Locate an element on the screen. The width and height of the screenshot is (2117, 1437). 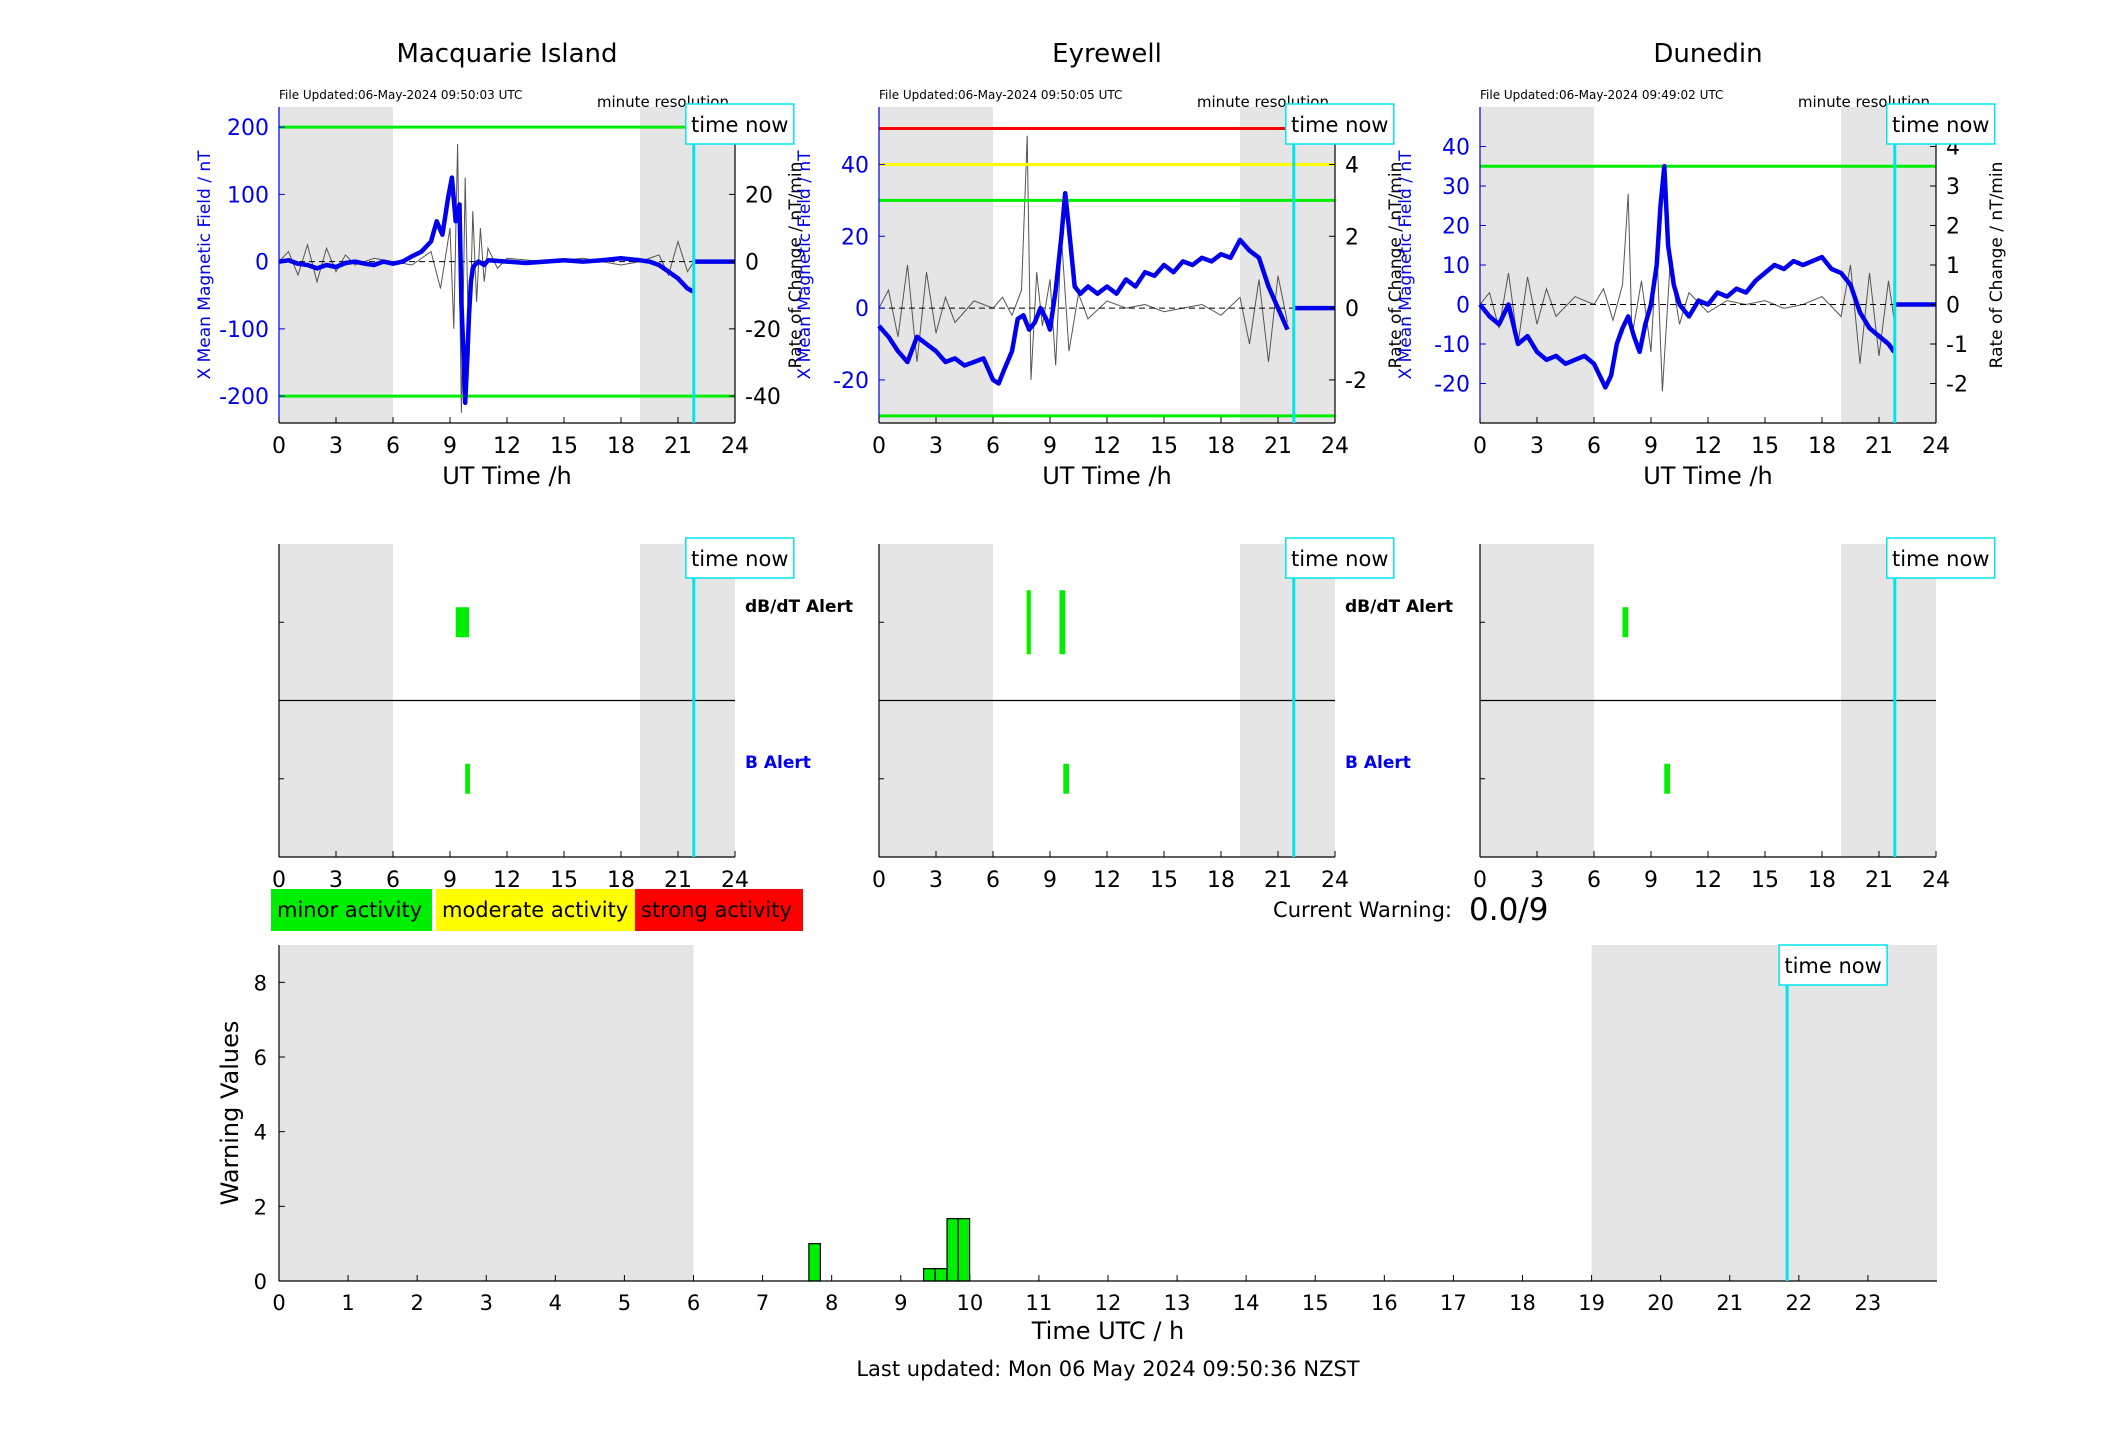
left-tick-label: 0 is located at coordinates (862, 309).